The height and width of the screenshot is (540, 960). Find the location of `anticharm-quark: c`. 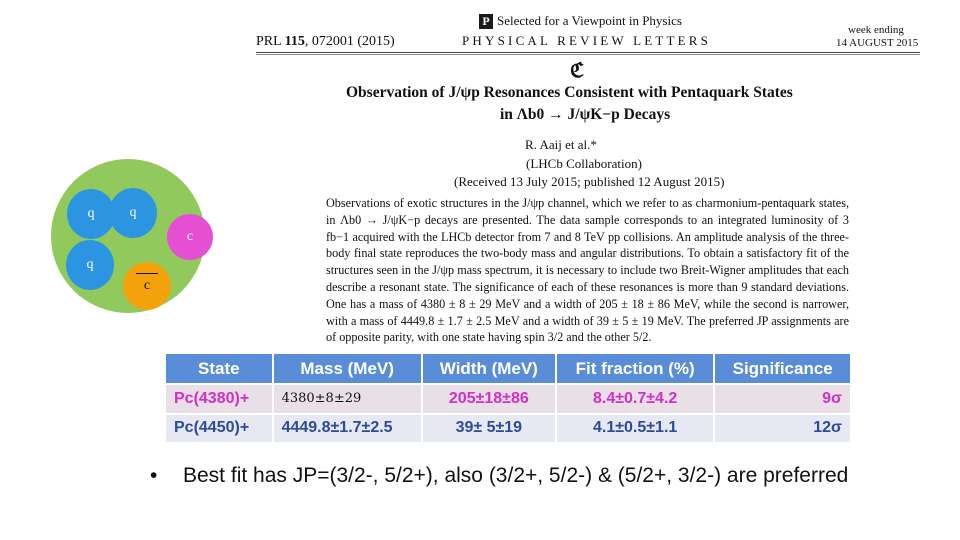

anticharm-quark: c is located at coordinates (147, 286).